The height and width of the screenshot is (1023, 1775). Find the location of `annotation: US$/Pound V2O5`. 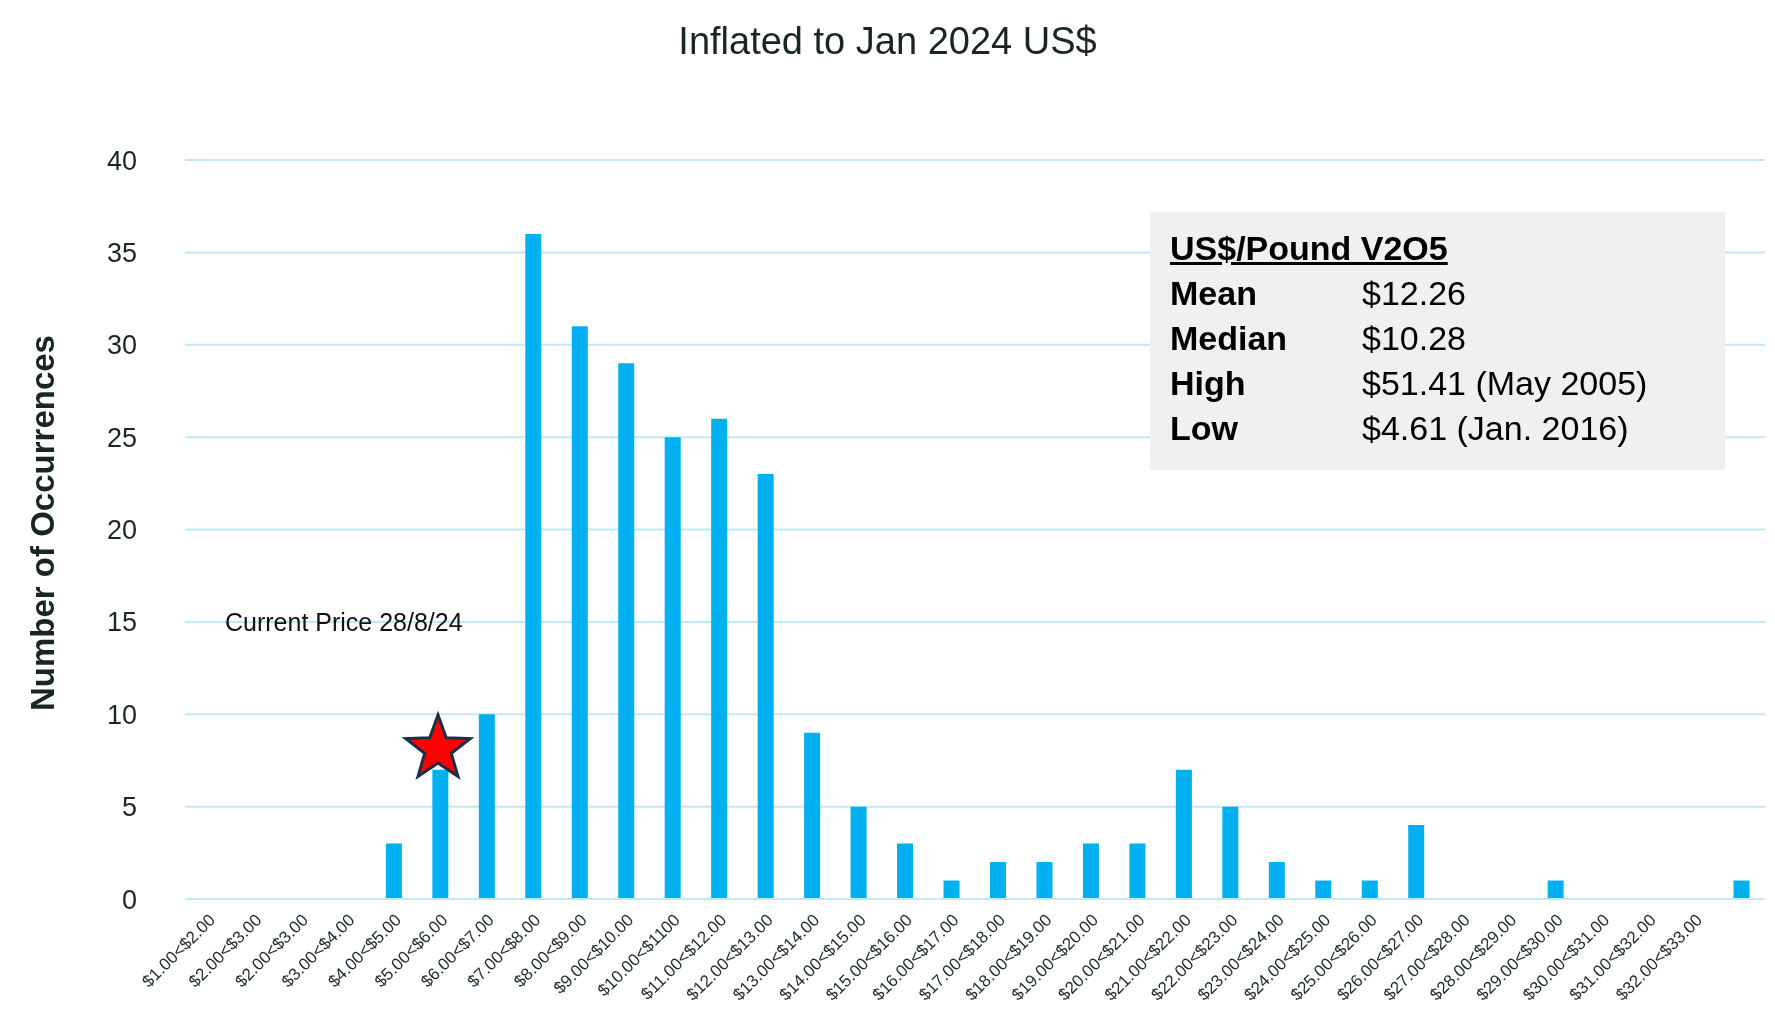

annotation: US$/Pound V2O5 is located at coordinates (1309, 248).